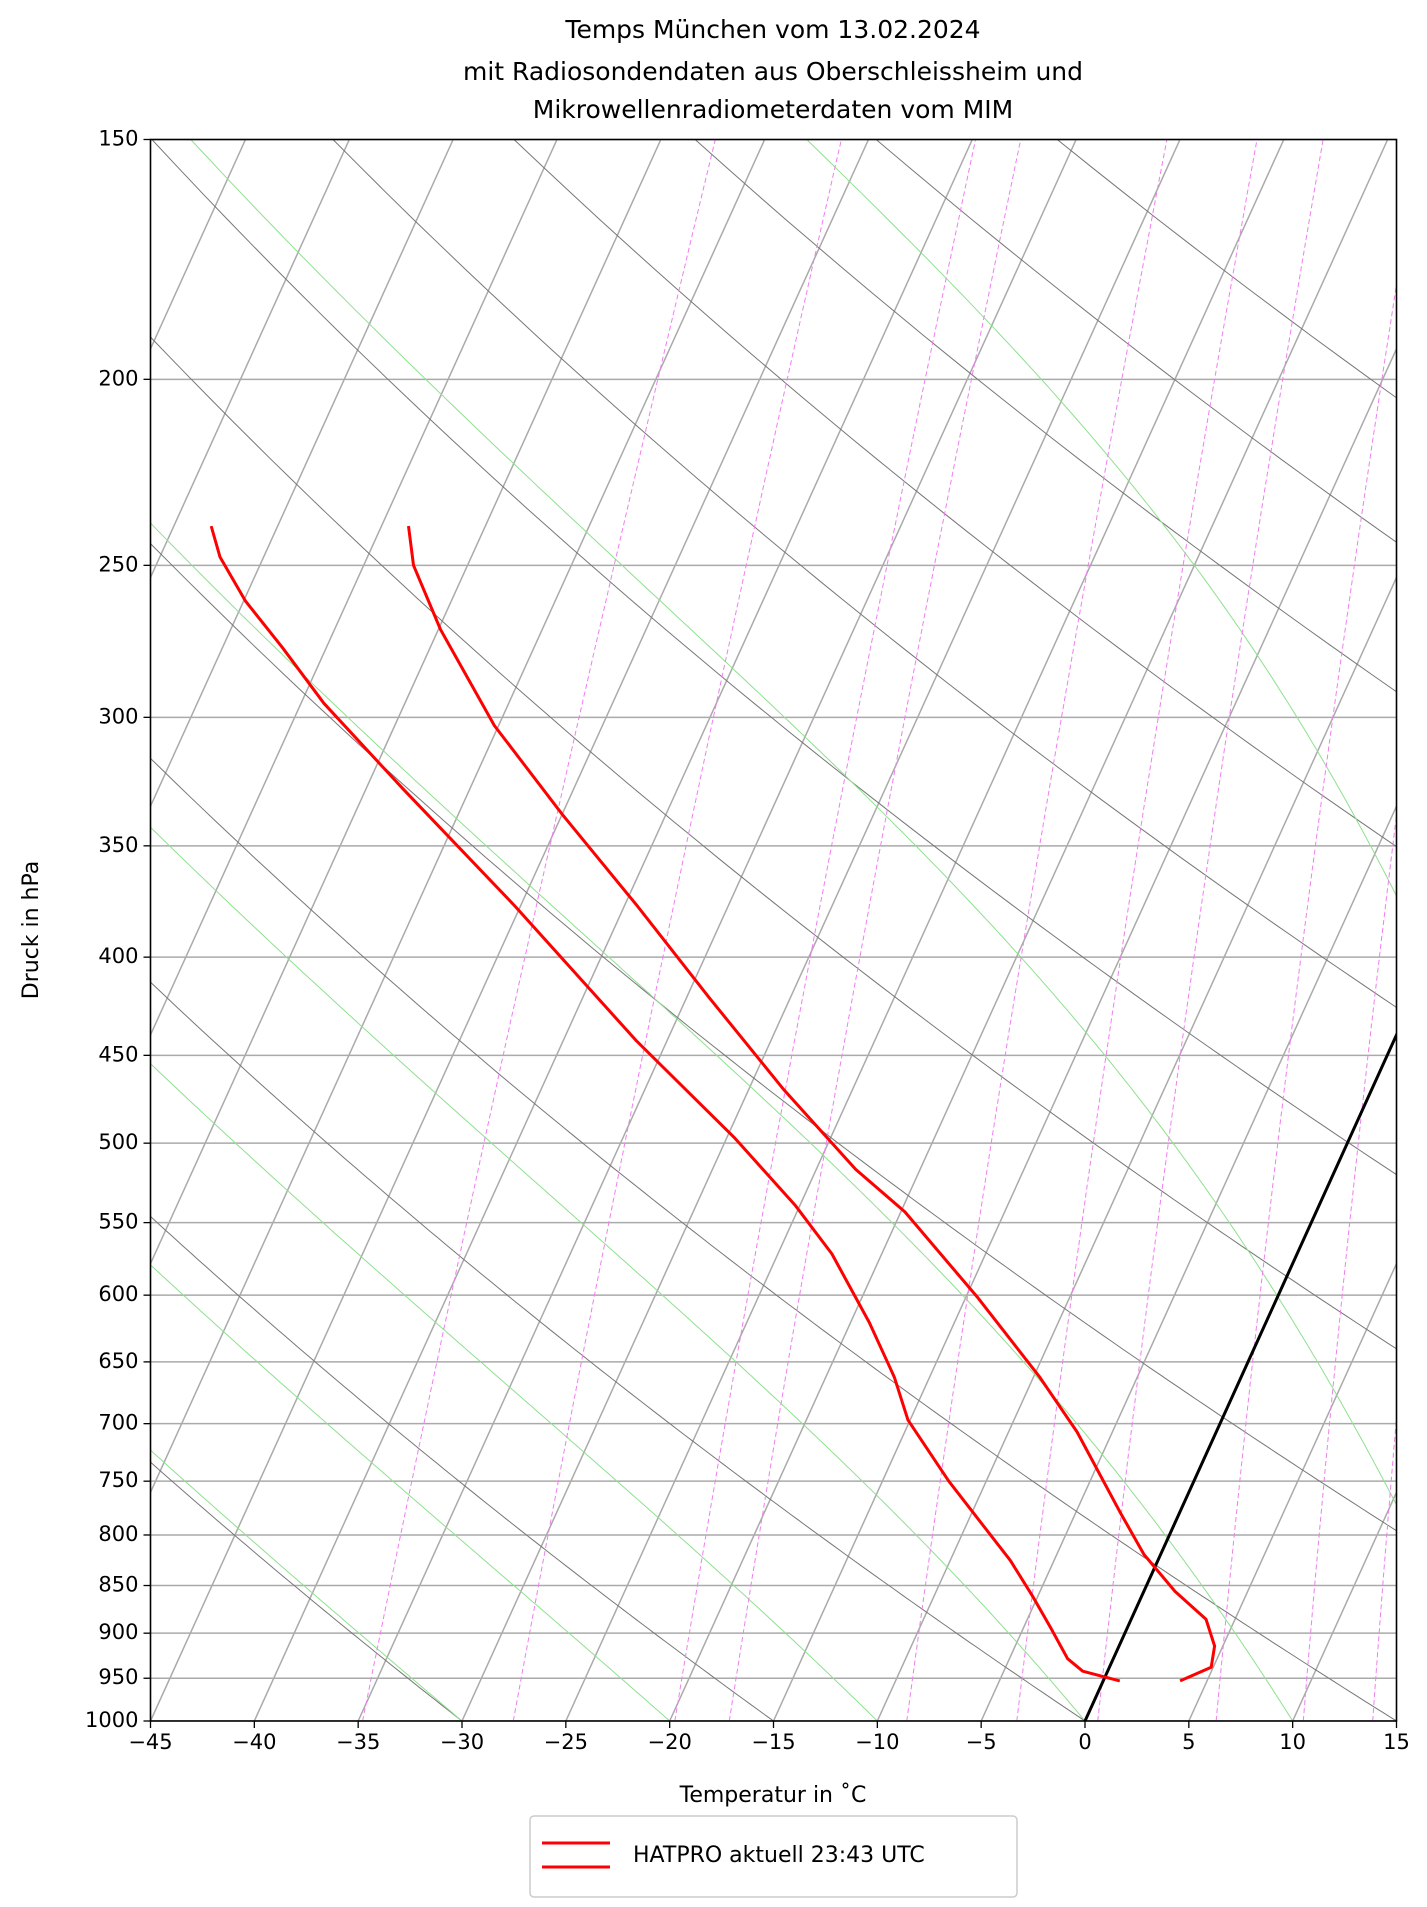 The width and height of the screenshot is (1427, 1907). I want to click on y-tick-label: 900, so click(118, 1632).